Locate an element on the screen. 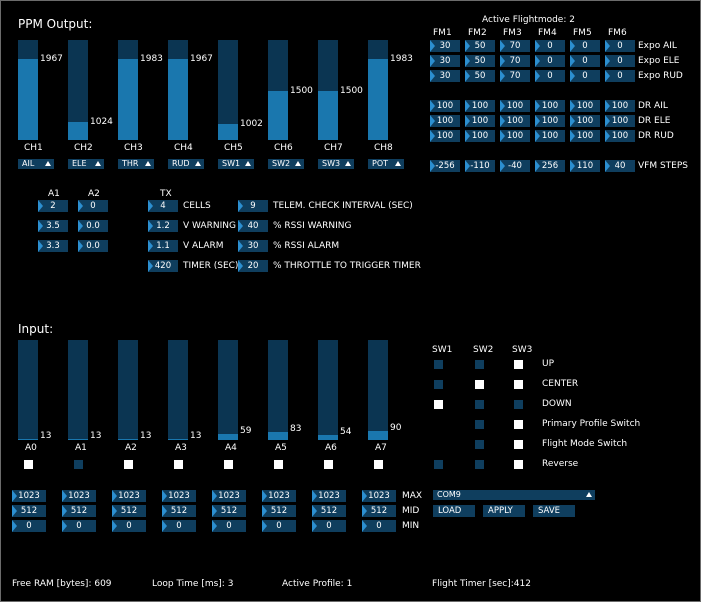 This screenshot has width=701, height=602. fm-value-input: 40 is located at coordinates (620, 166).